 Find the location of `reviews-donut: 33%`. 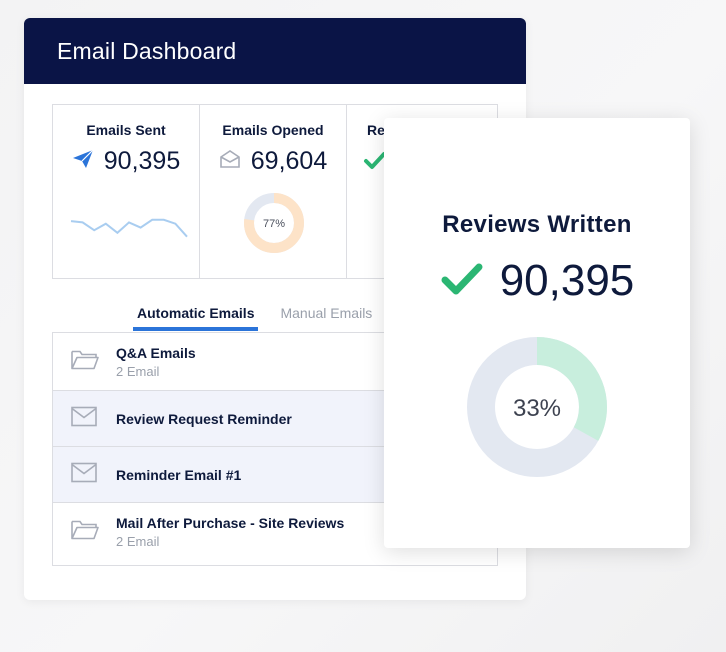

reviews-donut: 33% is located at coordinates (537, 407).